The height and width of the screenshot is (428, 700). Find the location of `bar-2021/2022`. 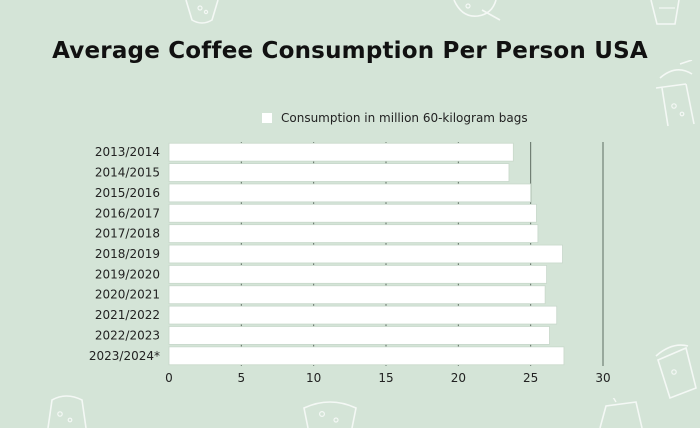

bar-2021/2022 is located at coordinates (363, 315).